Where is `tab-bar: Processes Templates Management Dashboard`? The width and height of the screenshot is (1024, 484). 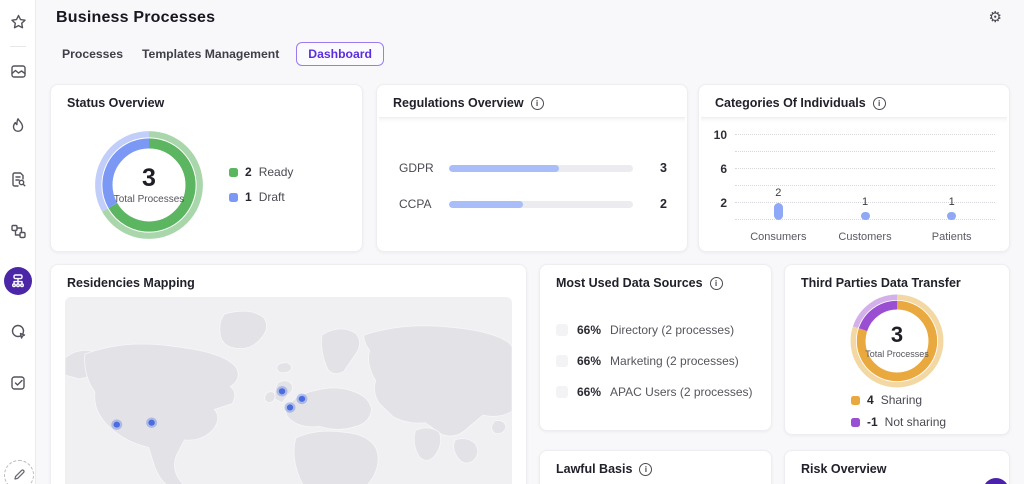
tab-bar: Processes Templates Management Dashboard is located at coordinates (222, 54).